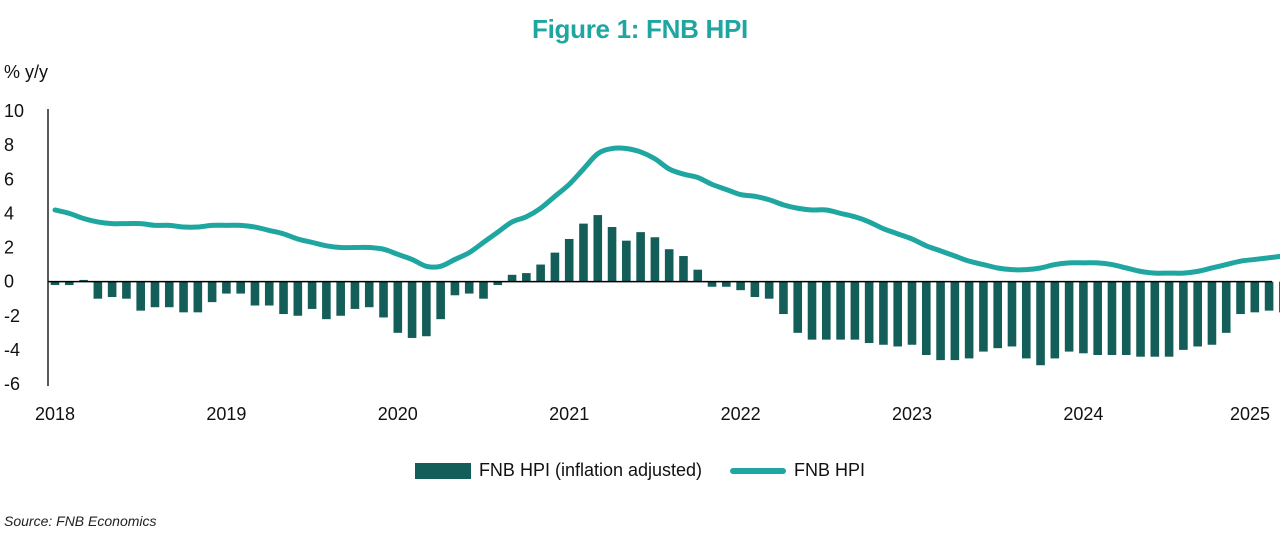 This screenshot has height=555, width=1280. I want to click on y-tick-label: 10, so click(14, 111).